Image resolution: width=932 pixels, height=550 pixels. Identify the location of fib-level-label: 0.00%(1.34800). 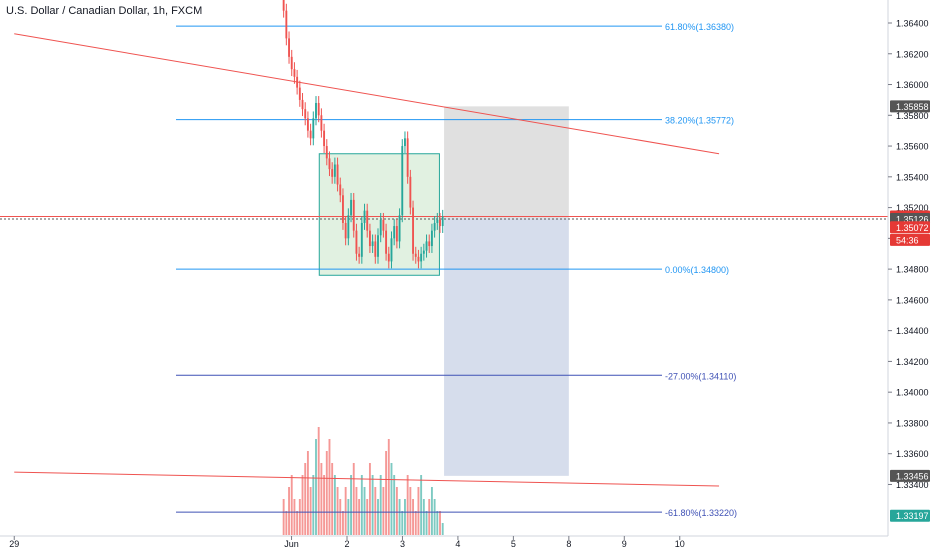
(697, 270).